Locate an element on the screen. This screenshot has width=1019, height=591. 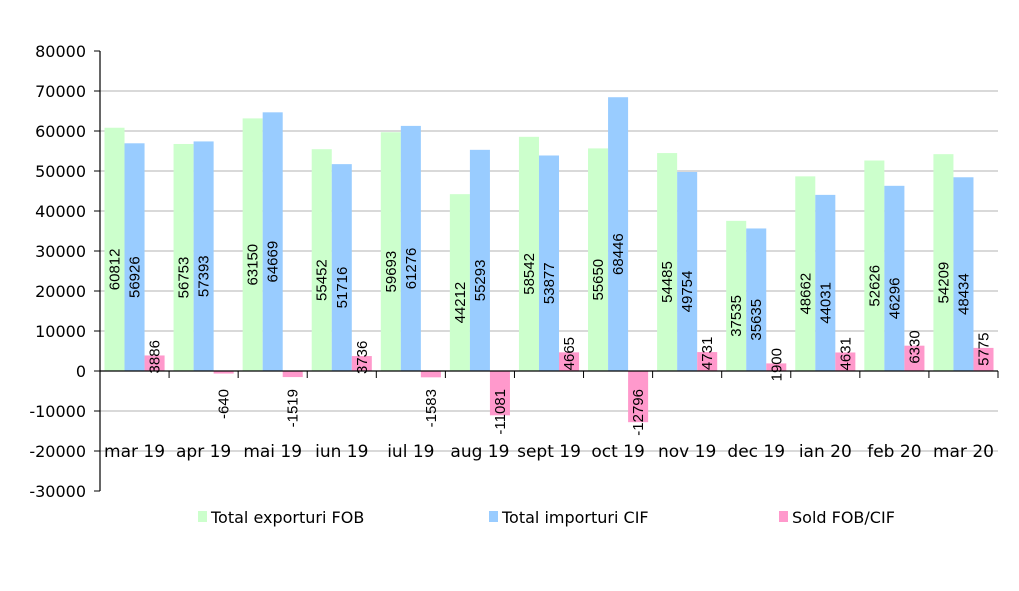
data-label: 54209 is located at coordinates (943, 283).